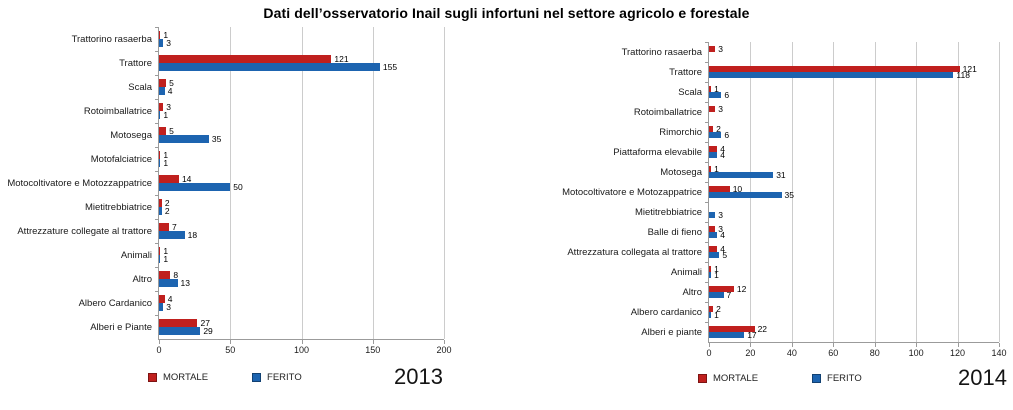  What do you see at coordinates (685, 72) in the screenshot?
I see `category-label: Trattore` at bounding box center [685, 72].